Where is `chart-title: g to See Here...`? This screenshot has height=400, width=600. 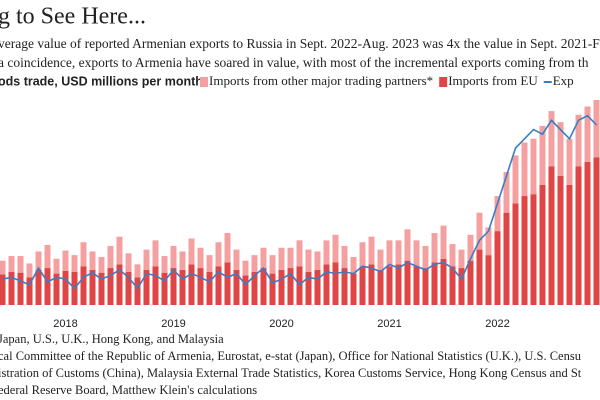
chart-title: g to See Here... is located at coordinates (73, 17).